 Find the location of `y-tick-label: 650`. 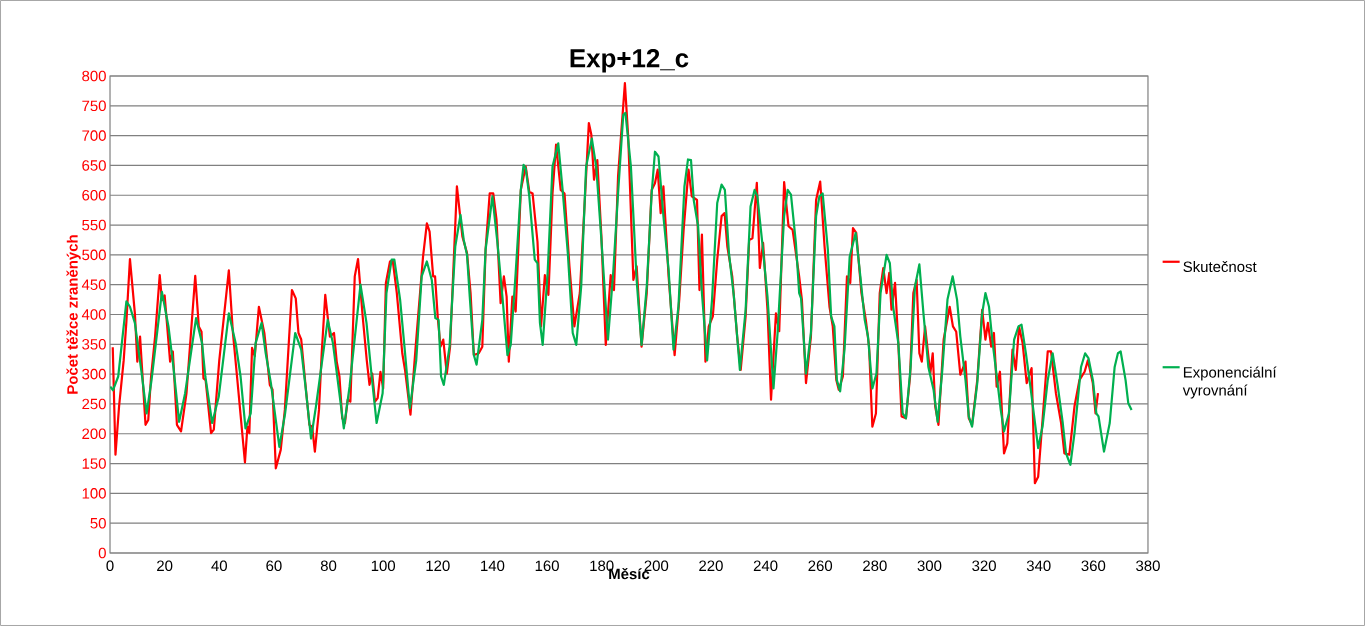

y-tick-label: 650 is located at coordinates (94, 165).